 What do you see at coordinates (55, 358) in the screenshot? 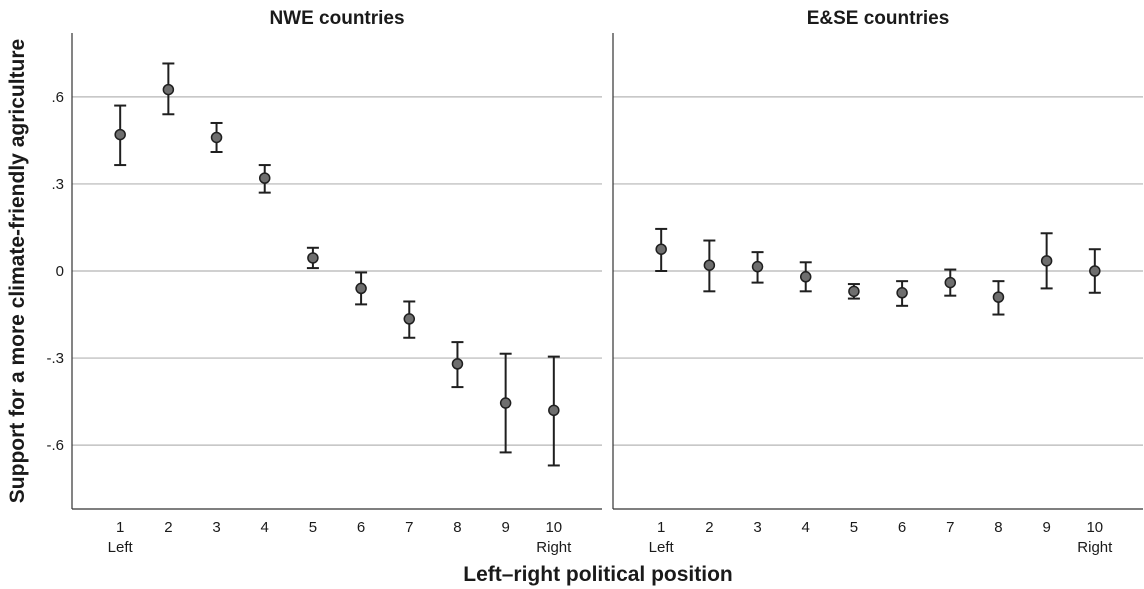
I see `y-tick-label: -.3` at bounding box center [55, 358].